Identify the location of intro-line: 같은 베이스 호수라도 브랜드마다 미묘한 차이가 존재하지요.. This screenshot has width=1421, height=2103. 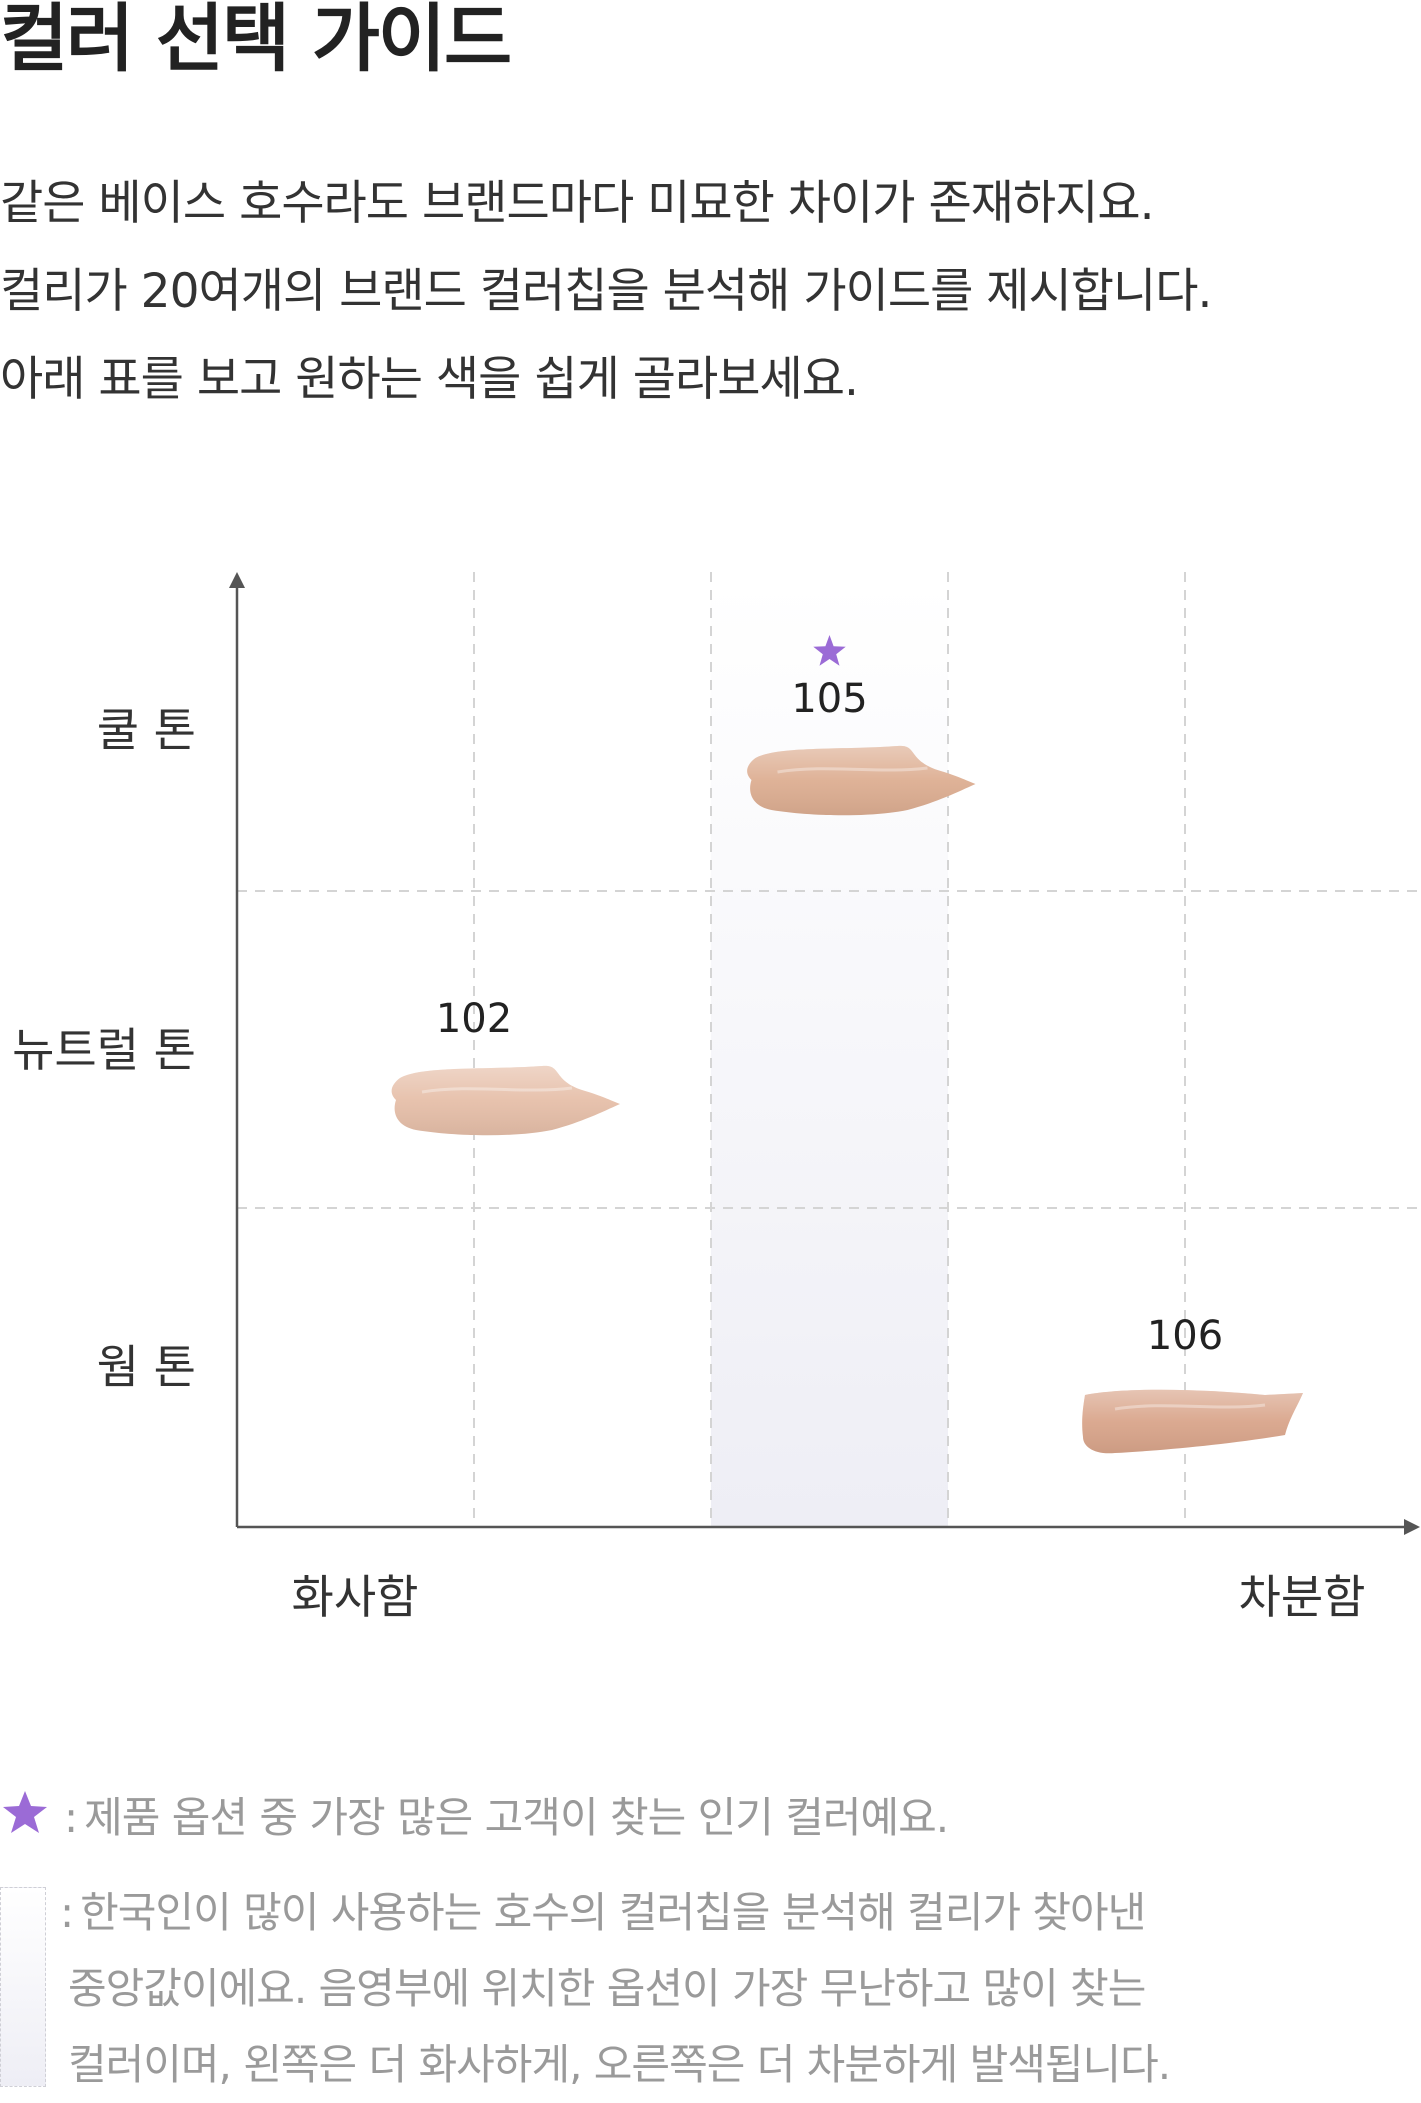
(577, 203).